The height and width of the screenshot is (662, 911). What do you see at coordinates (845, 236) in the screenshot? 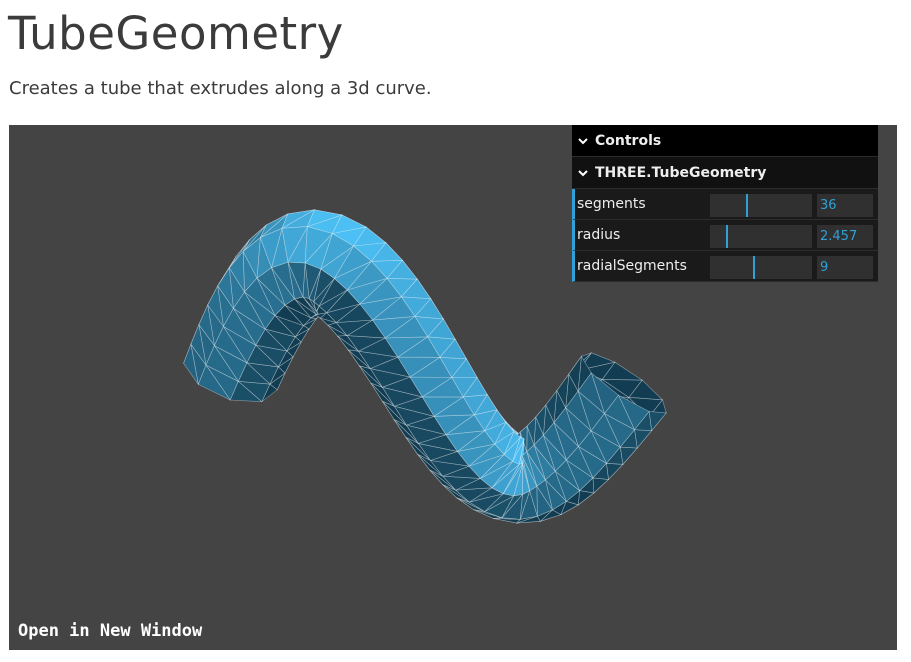
I see `radius-input` at bounding box center [845, 236].